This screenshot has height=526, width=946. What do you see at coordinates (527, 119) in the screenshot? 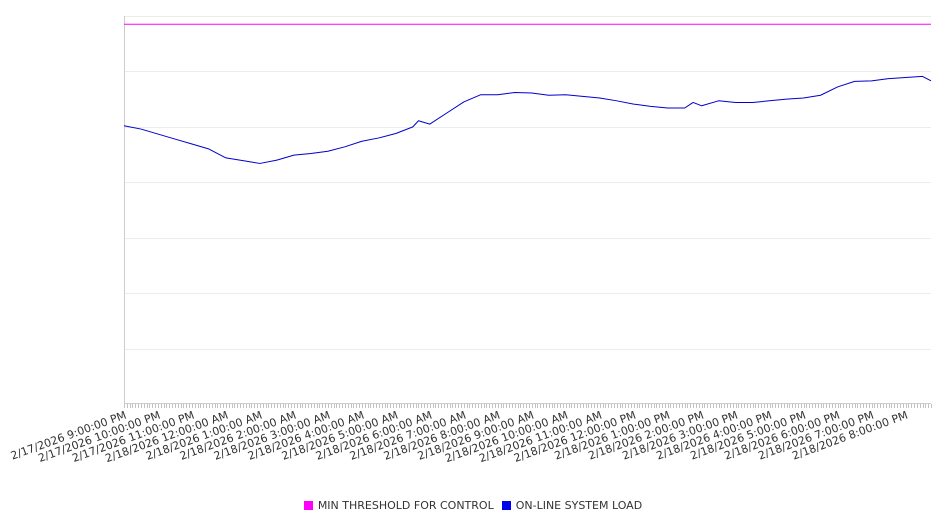
I see `series-line-system-load` at bounding box center [527, 119].